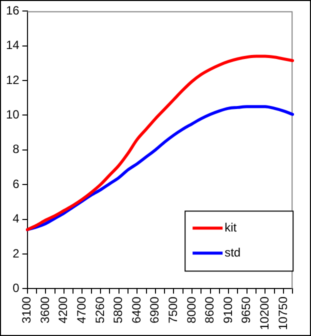 The image size is (311, 336). Describe the element at coordinates (63, 310) in the screenshot. I see `x-tick-label: 4200` at that location.